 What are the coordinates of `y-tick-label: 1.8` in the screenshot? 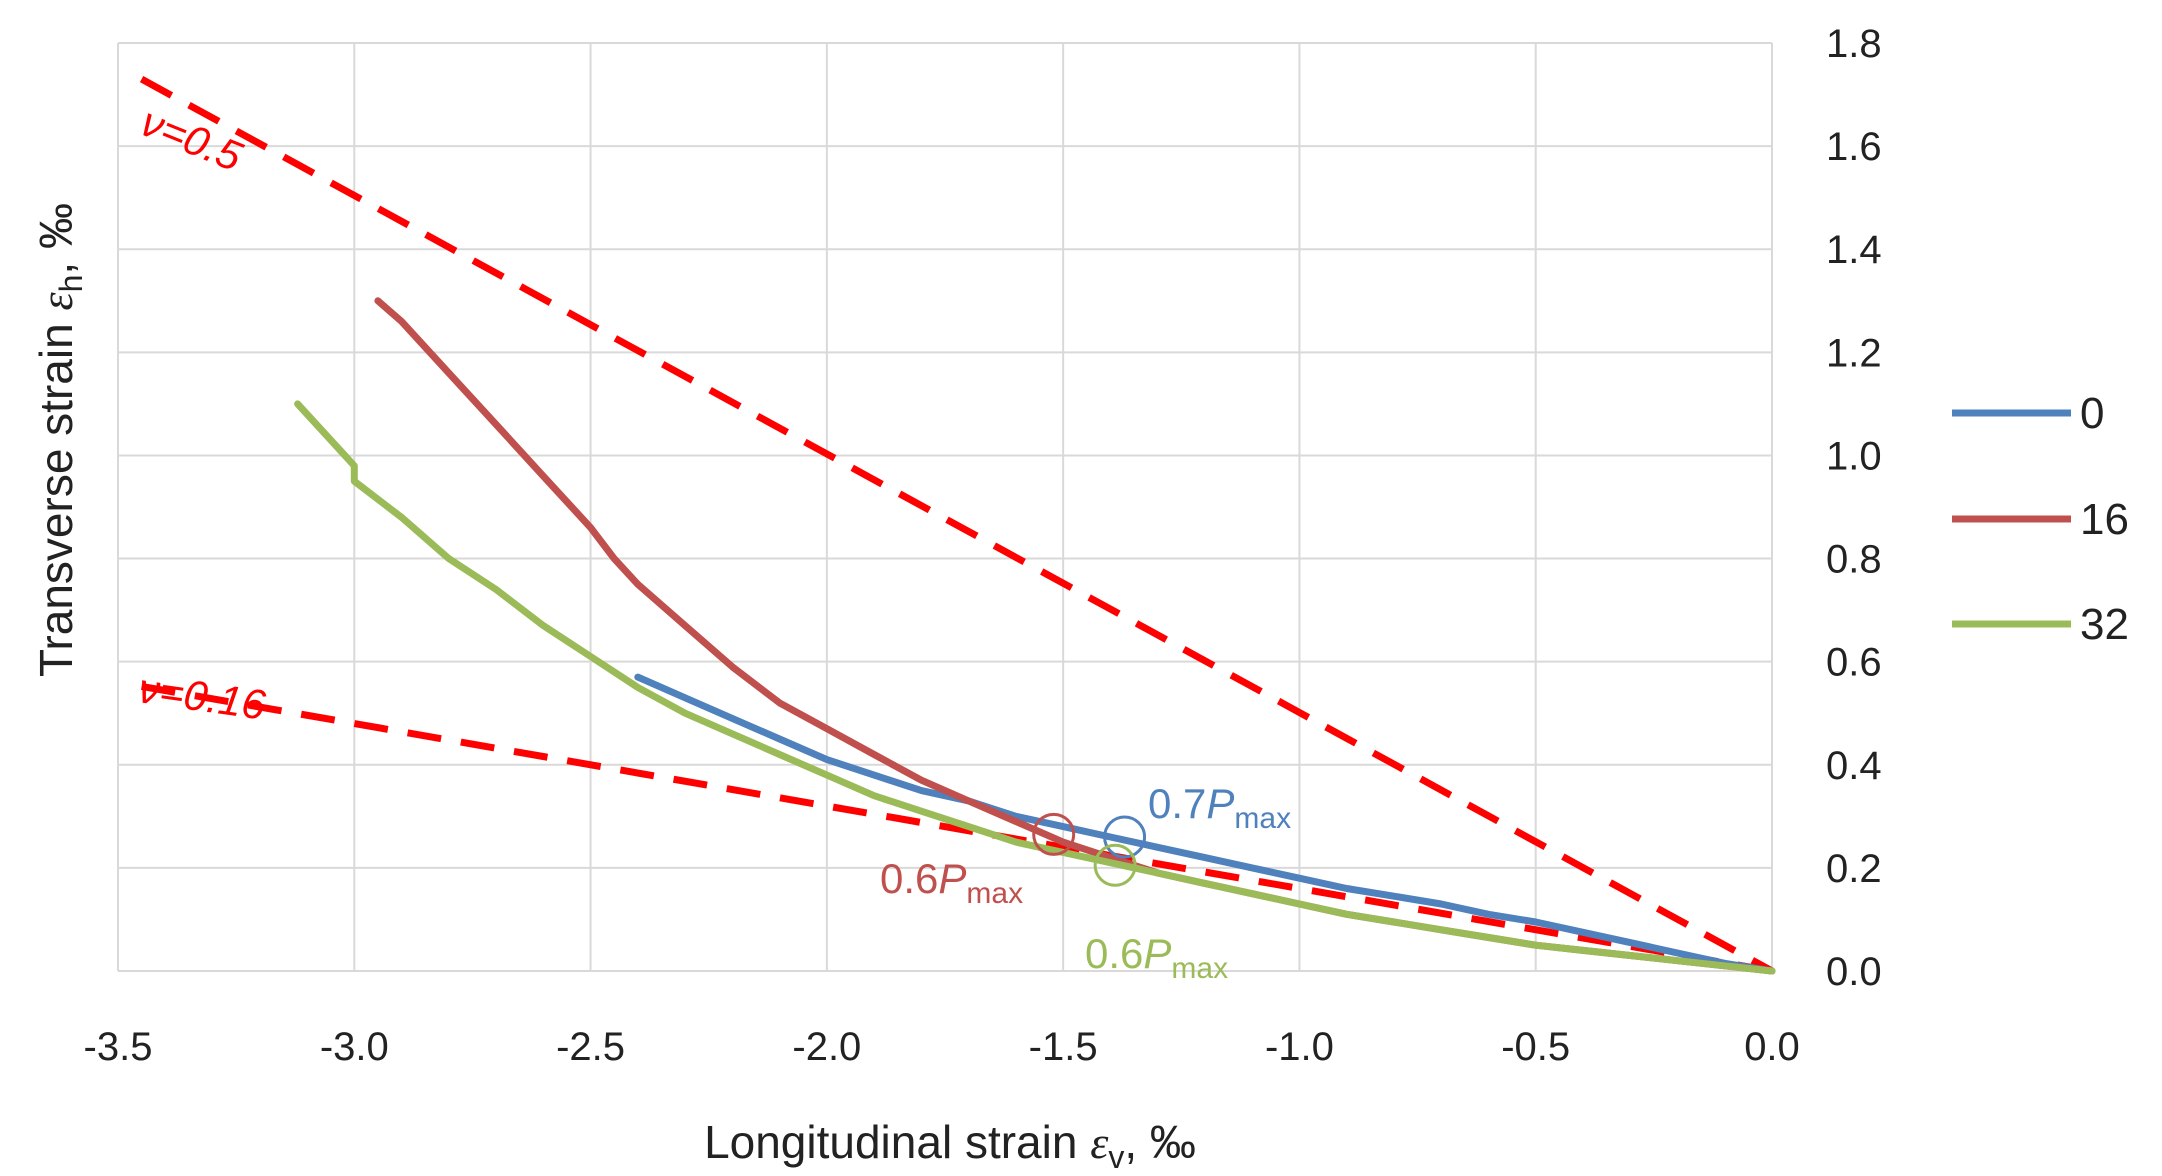 It's located at (1854, 44).